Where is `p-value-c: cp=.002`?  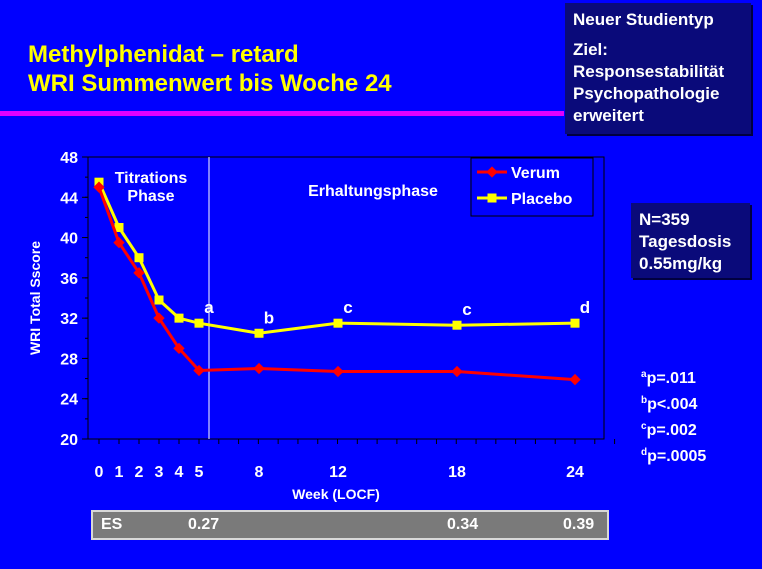 p-value-c: cp=.002 is located at coordinates (669, 430).